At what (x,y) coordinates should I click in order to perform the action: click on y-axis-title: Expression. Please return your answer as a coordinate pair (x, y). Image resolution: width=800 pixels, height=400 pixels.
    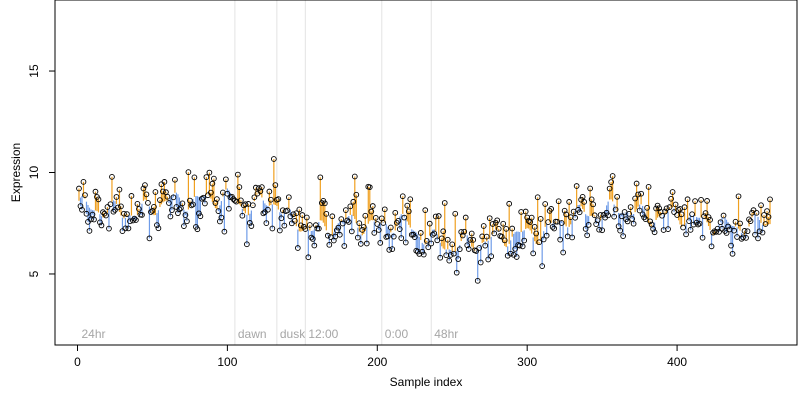
    Looking at the image, I should click on (16, 172).